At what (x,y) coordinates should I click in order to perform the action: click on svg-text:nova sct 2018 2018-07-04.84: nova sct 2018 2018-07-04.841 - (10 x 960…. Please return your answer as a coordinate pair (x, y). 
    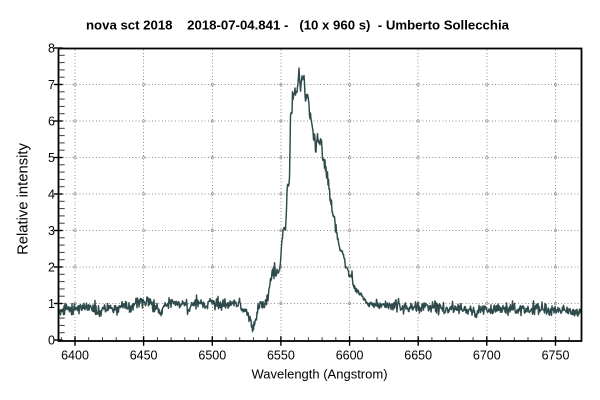
    Looking at the image, I should click on (298, 25).